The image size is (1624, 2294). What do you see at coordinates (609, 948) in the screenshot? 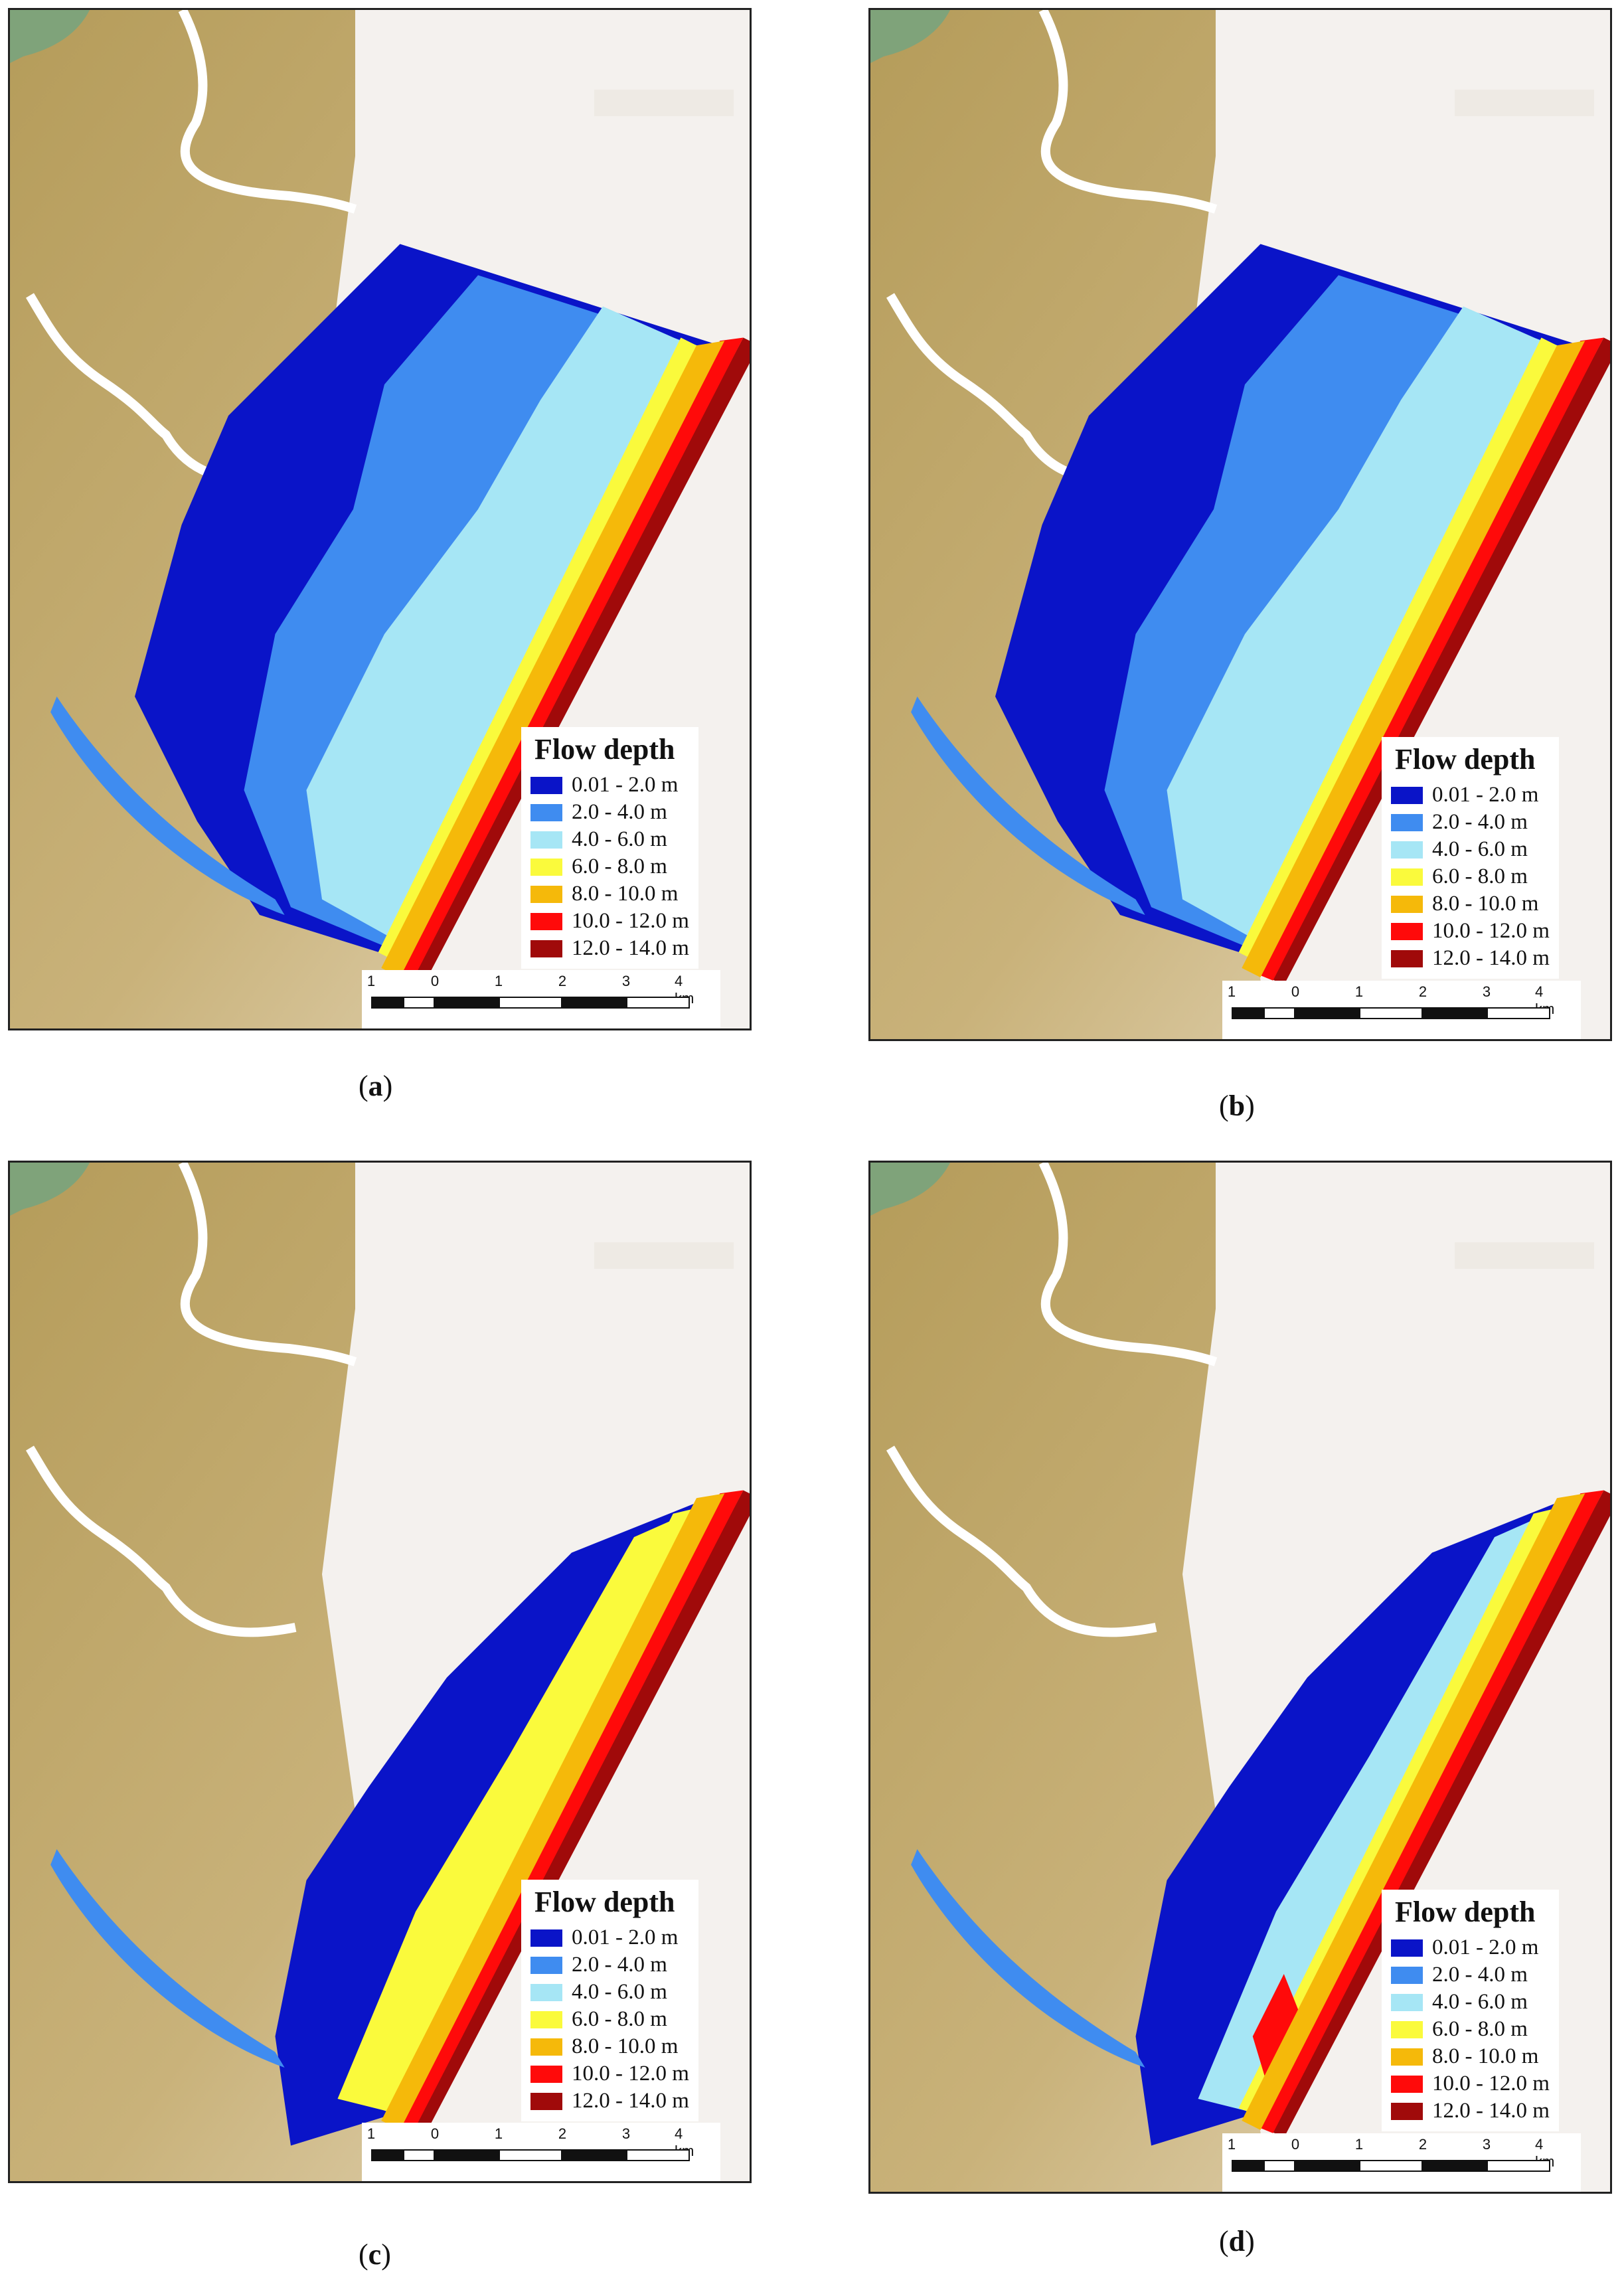
I see `legend-item: 12.0 - 14.0 m` at bounding box center [609, 948].